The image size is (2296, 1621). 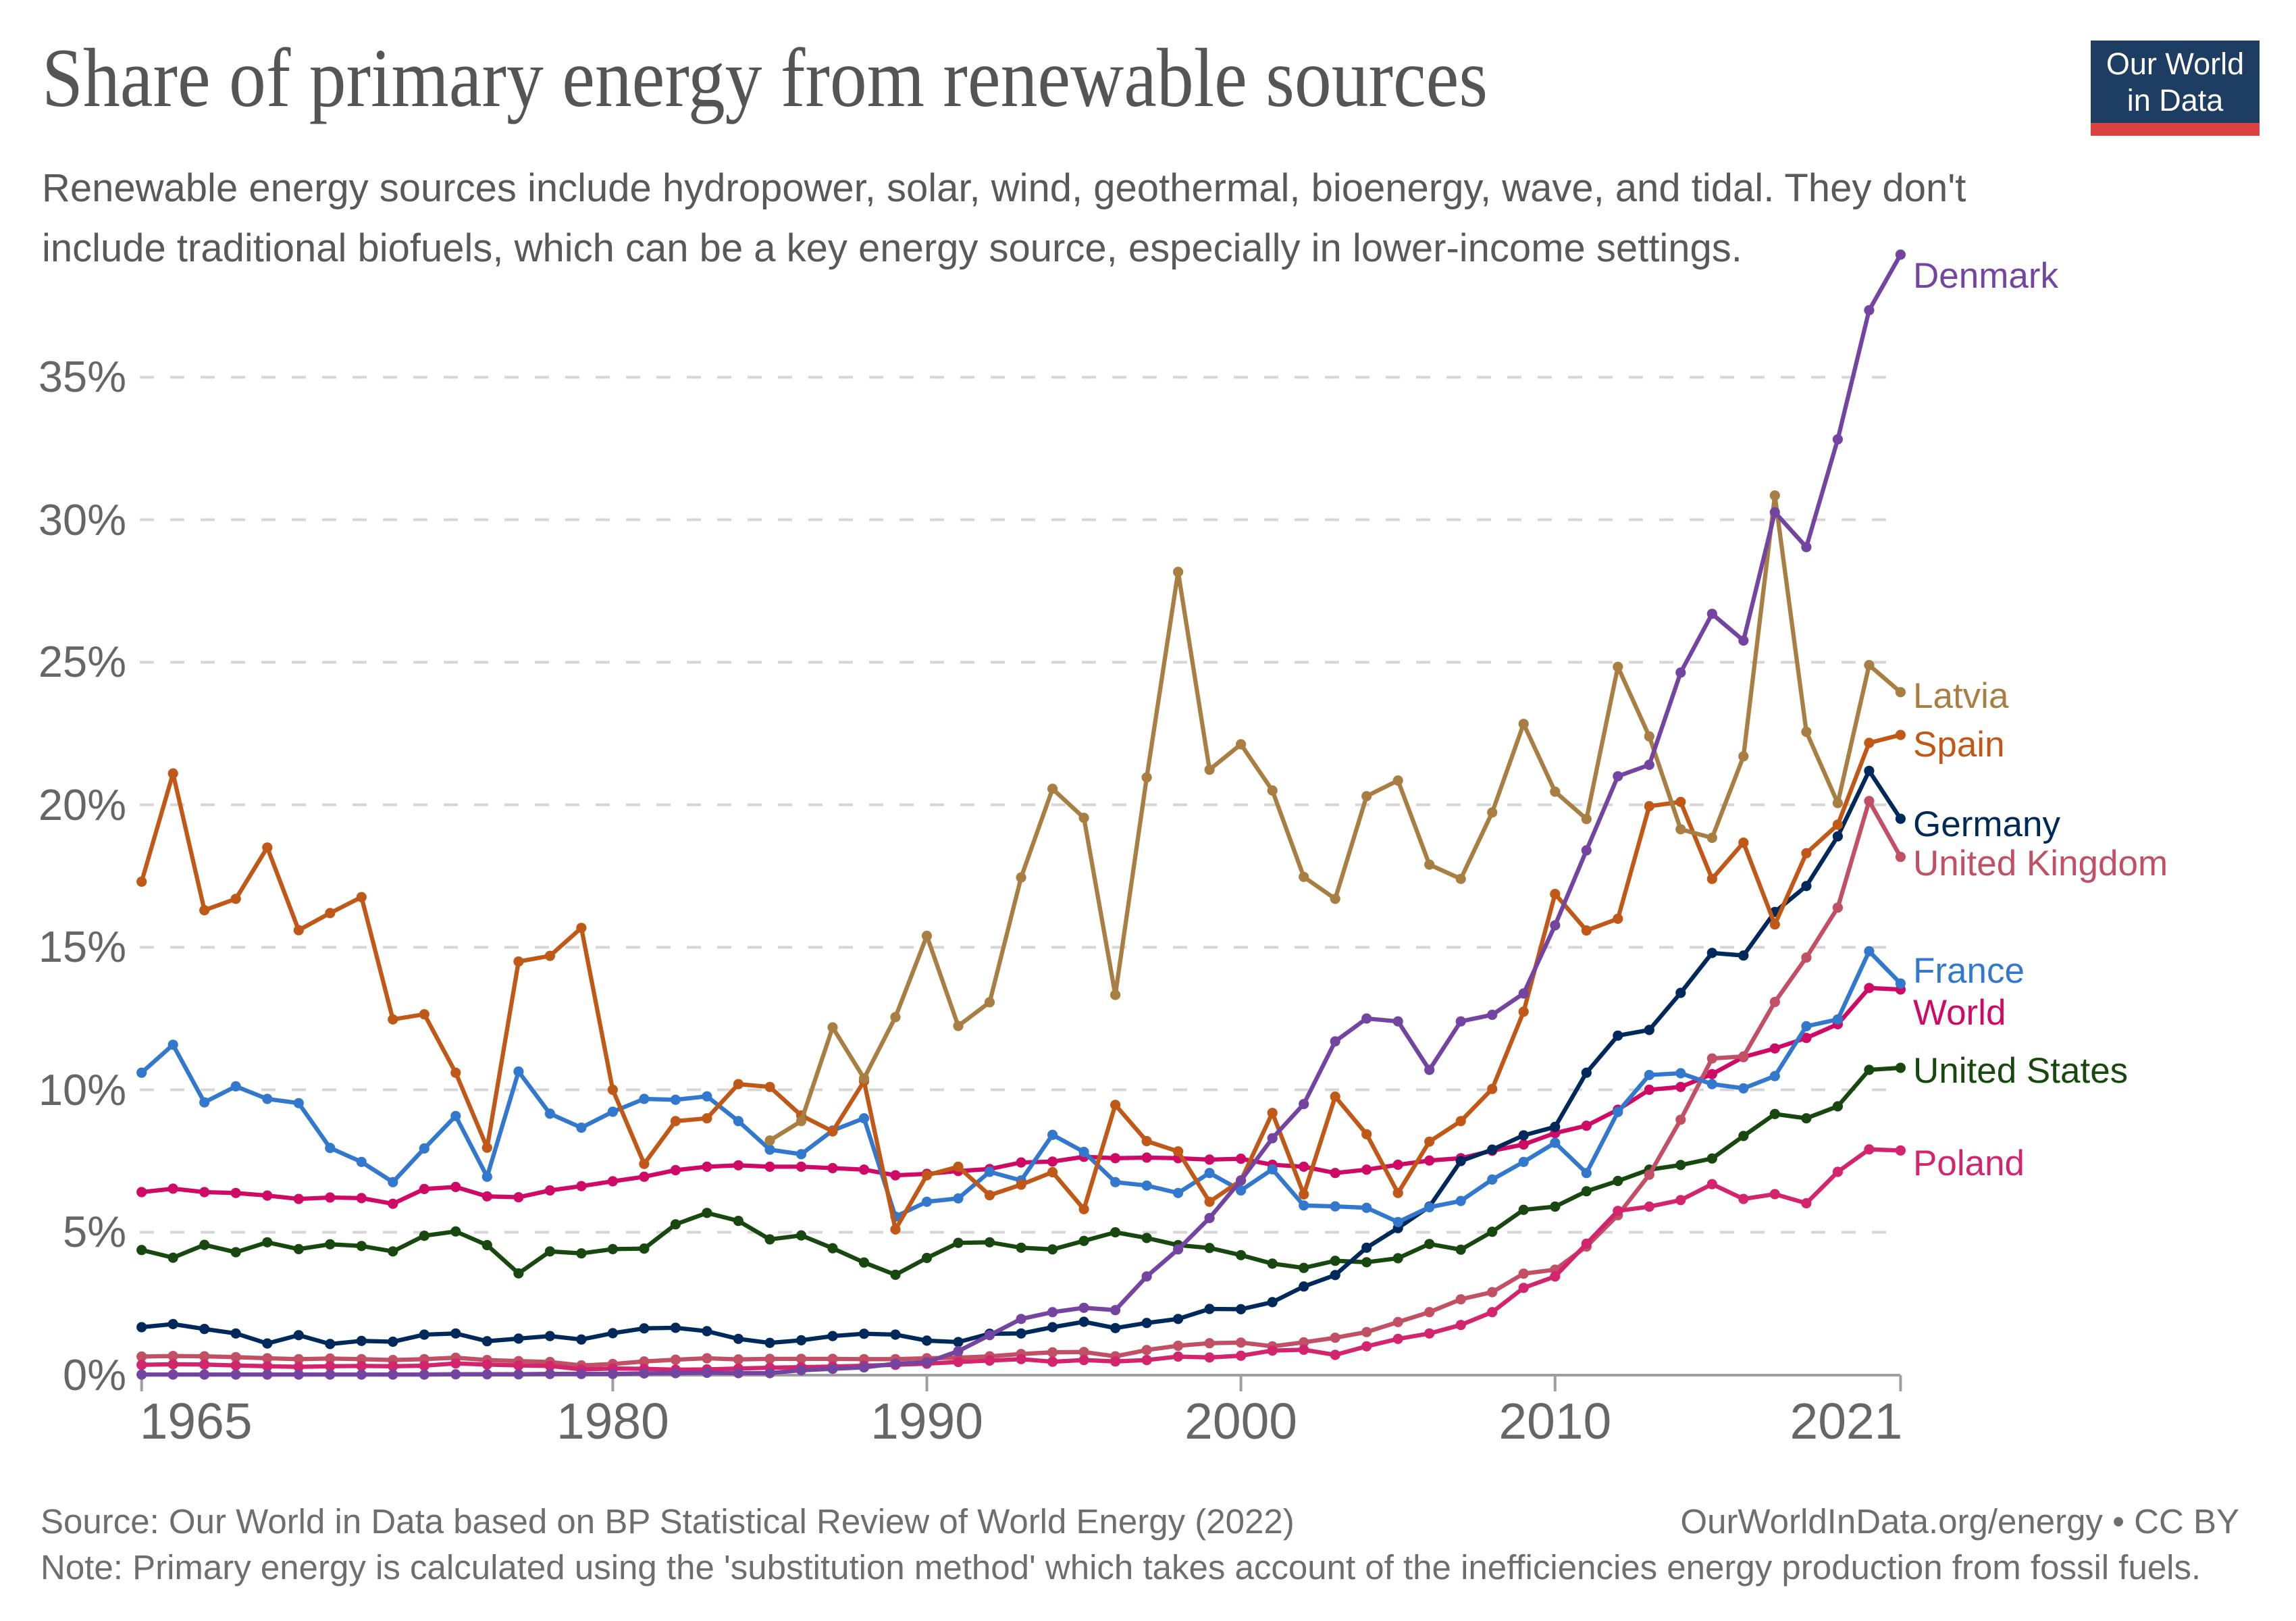 I want to click on svg-text: France, so click(x=1969, y=971).